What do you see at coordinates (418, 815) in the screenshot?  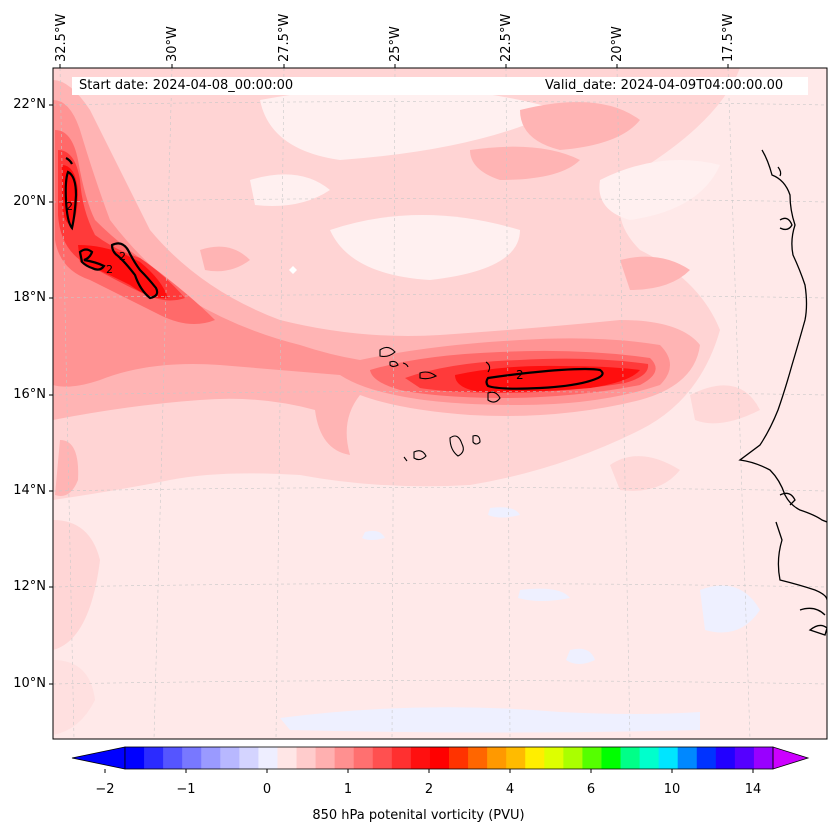 I see `colorbar-label: 850 hPa potenital vorticity (PVU)` at bounding box center [418, 815].